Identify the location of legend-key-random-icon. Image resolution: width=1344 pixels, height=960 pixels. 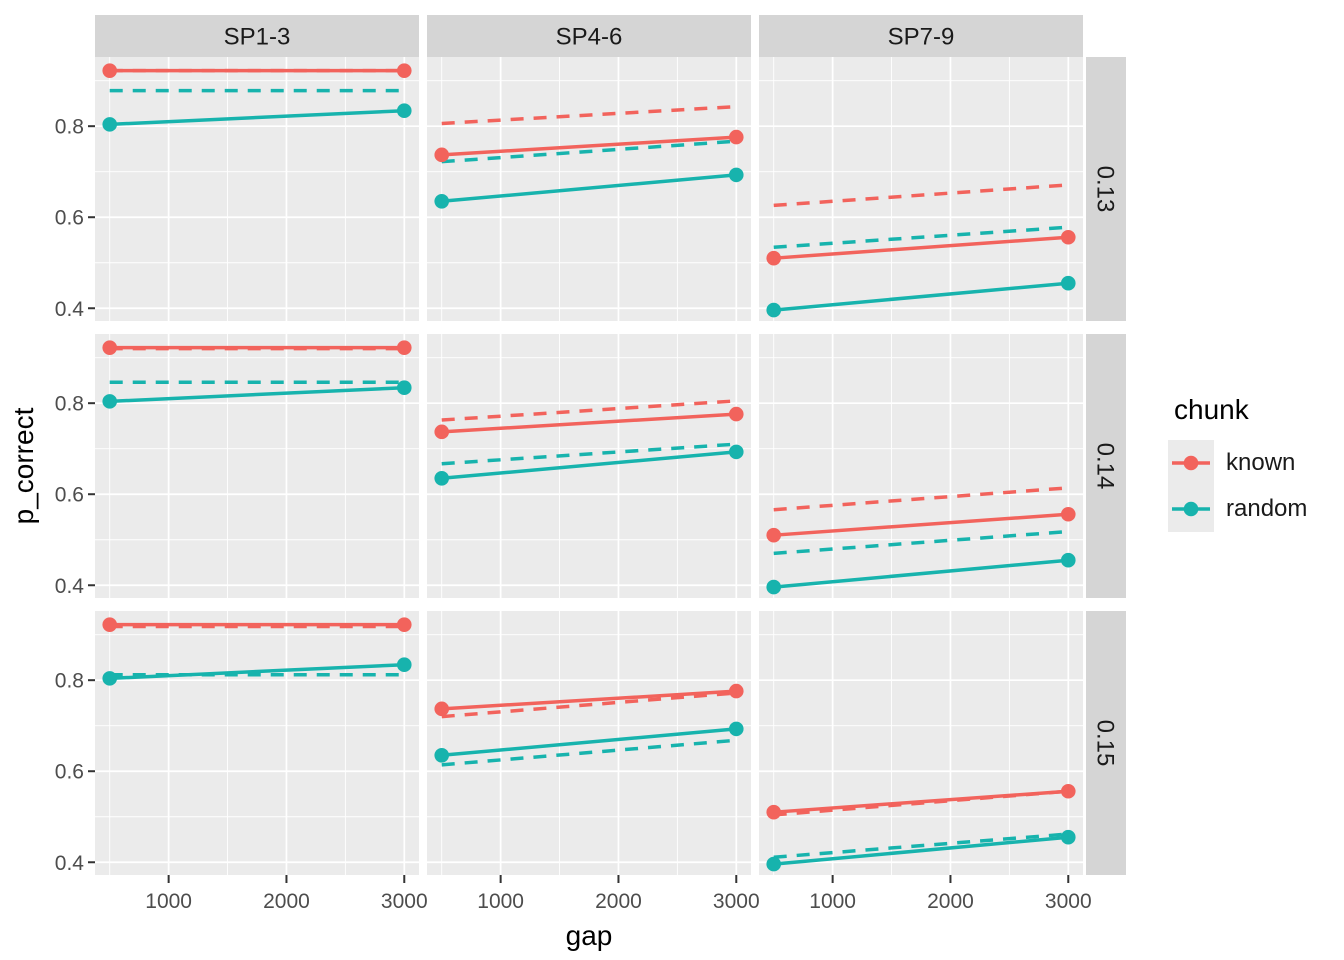
(1191, 509).